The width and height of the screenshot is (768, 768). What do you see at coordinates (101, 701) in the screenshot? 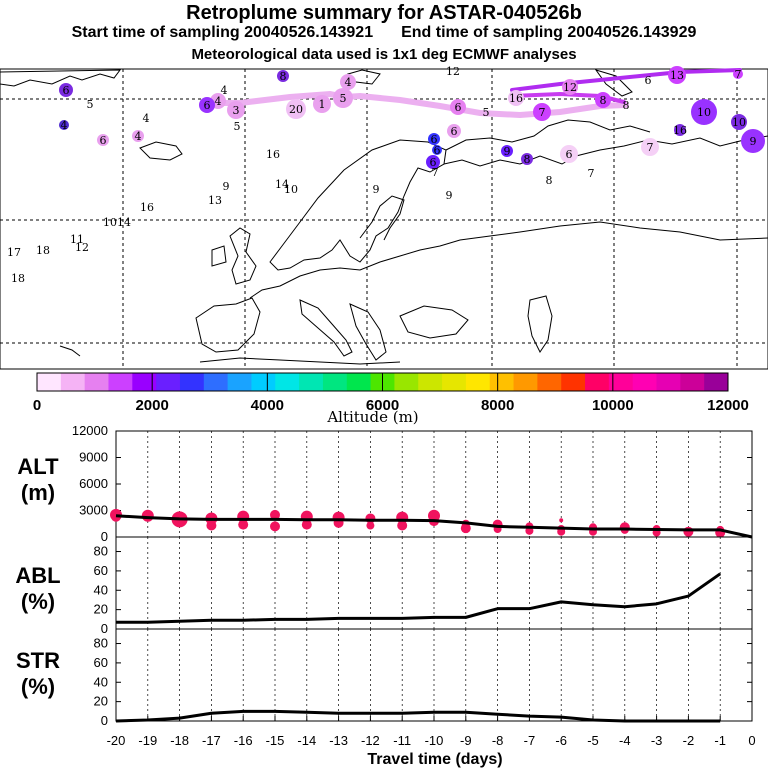
I see `str-ytick-label: 20` at bounding box center [101, 701].